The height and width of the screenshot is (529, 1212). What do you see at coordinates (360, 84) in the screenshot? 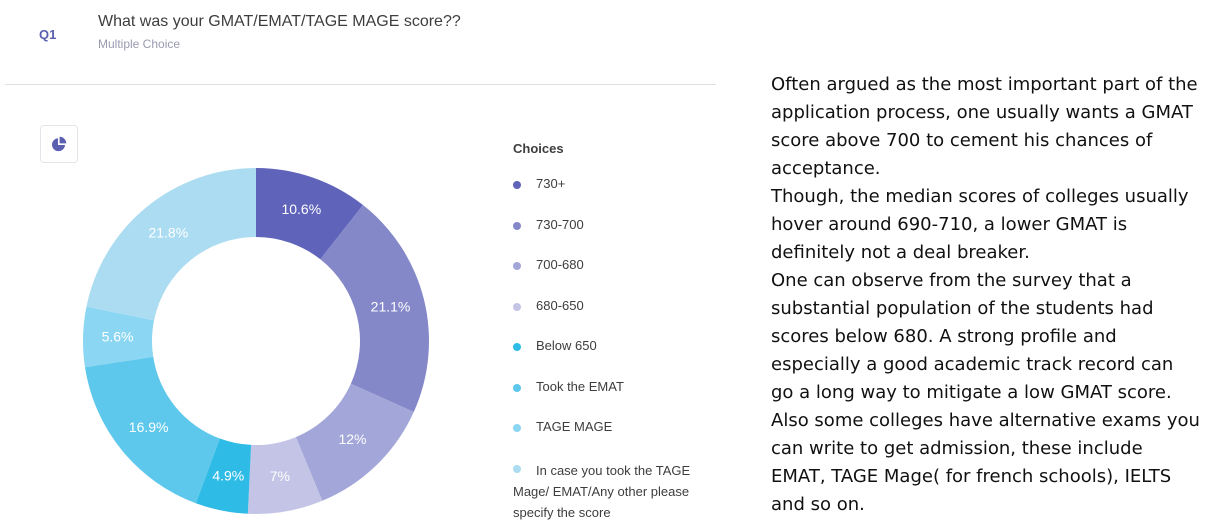
I see `header-divider` at bounding box center [360, 84].